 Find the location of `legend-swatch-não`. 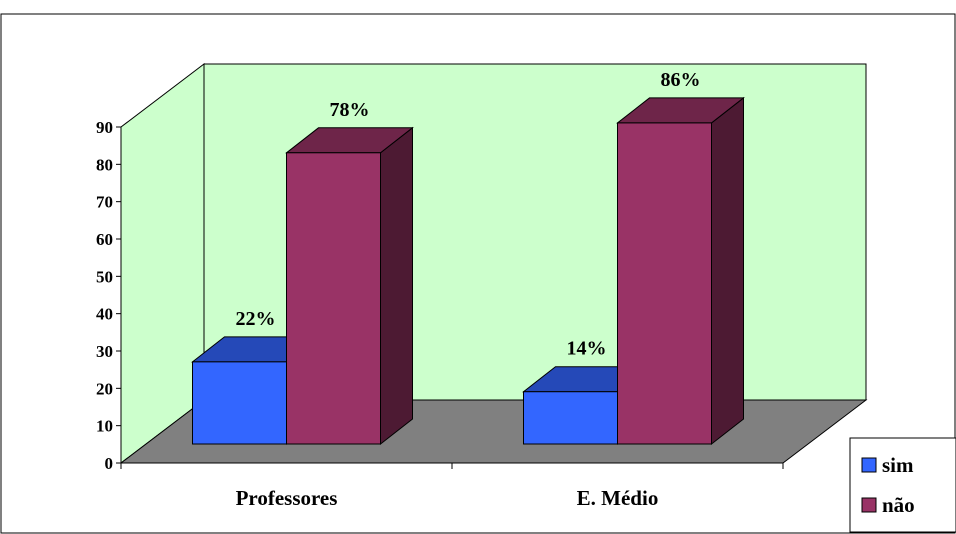

legend-swatch-não is located at coordinates (869, 505).